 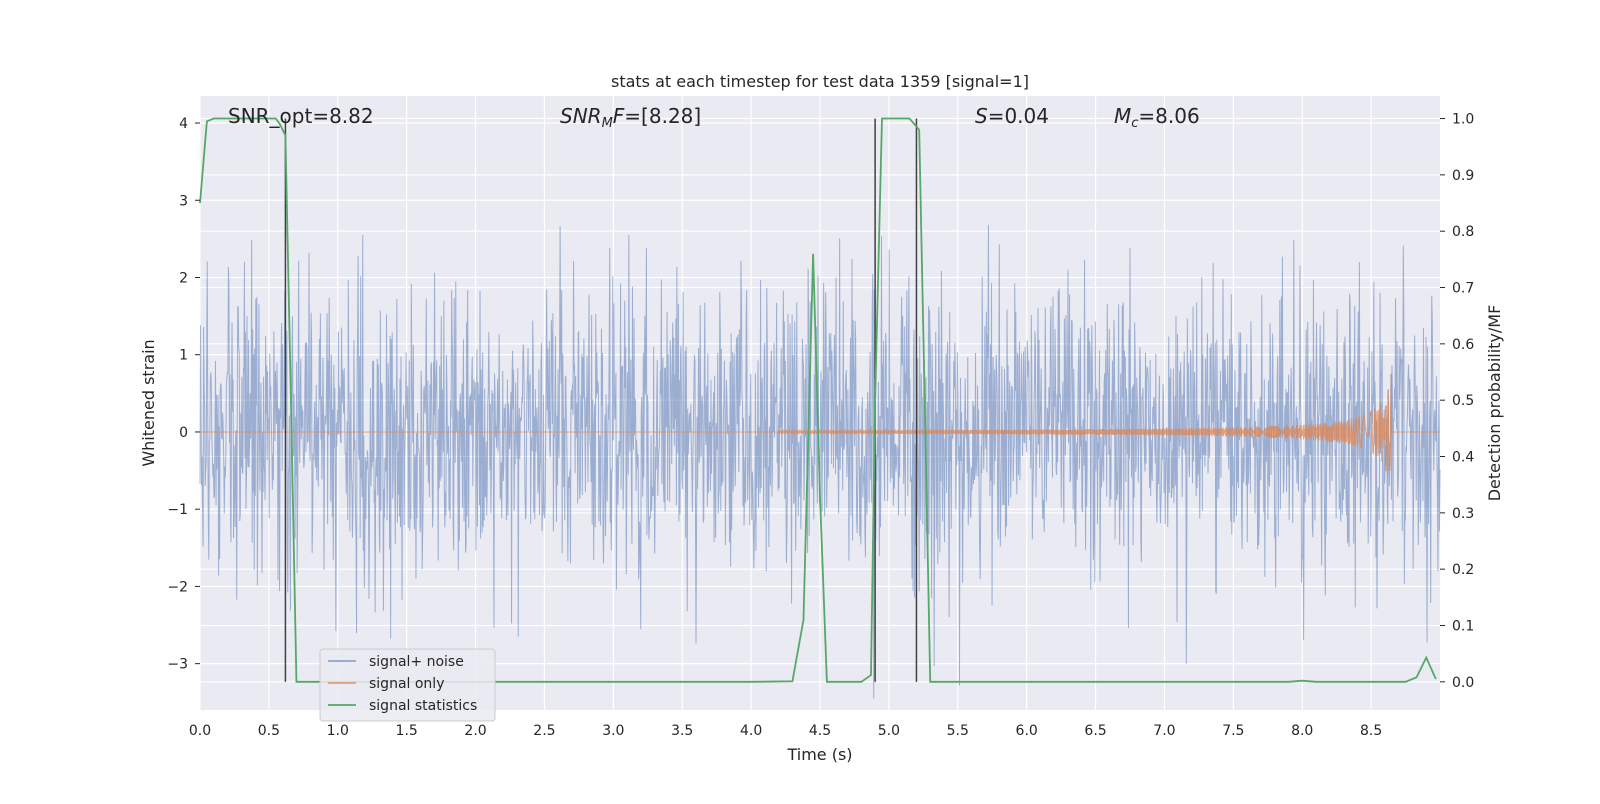 I want to click on y-tick-label-left: 1, so click(x=183, y=356).